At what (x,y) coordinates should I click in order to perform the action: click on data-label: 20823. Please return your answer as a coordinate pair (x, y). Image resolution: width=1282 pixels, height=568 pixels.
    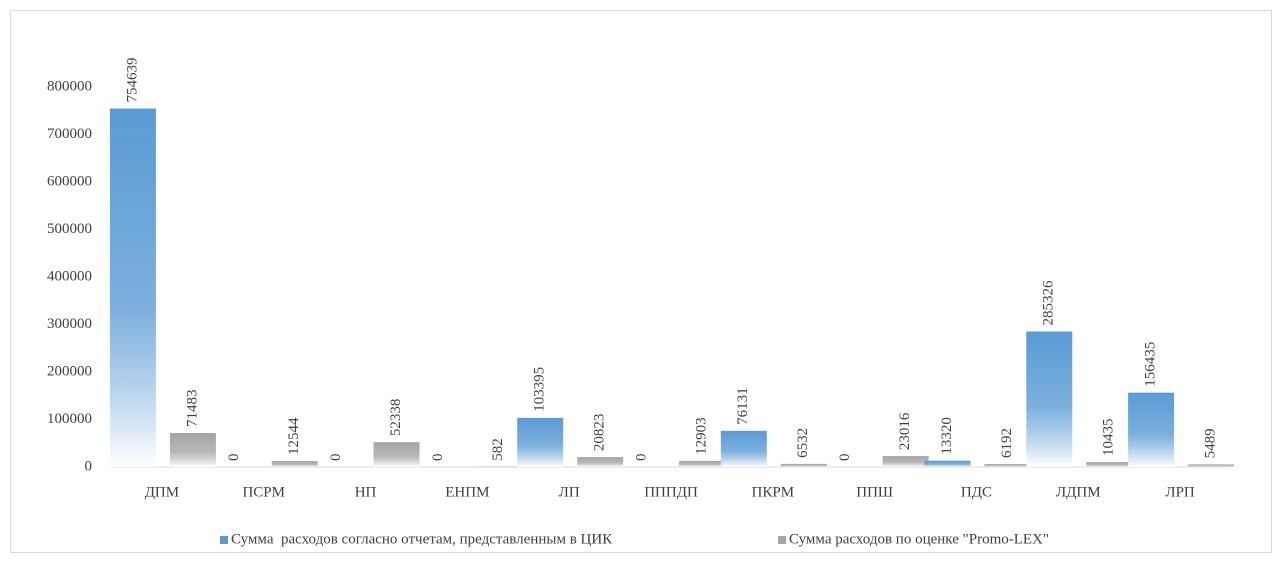
    Looking at the image, I should click on (600, 433).